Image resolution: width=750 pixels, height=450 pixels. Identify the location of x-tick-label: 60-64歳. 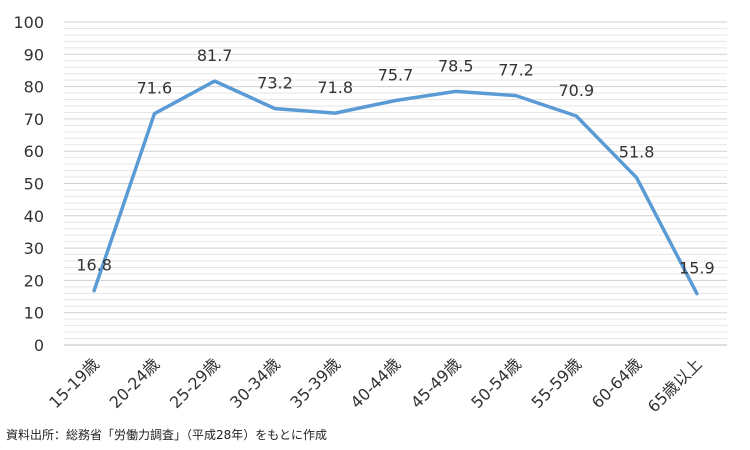
(617, 383).